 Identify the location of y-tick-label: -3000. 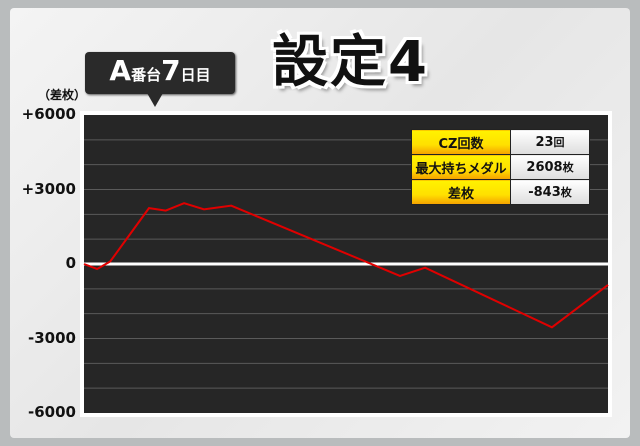
(52, 337).